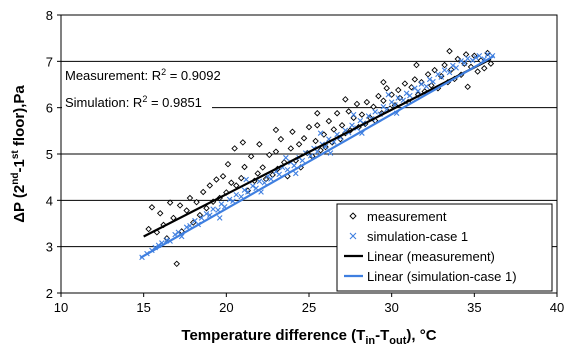 This screenshot has width=571, height=351. I want to click on legend-label-2: Linear (measurement), so click(431, 256).